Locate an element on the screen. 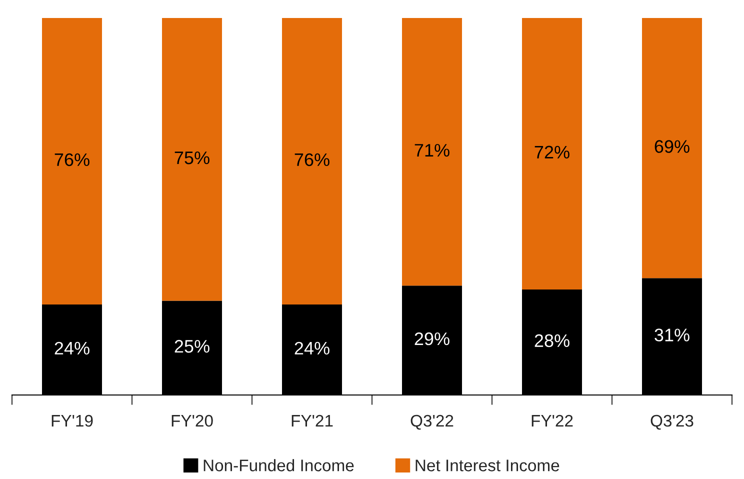 The height and width of the screenshot is (479, 744). data-label: 25% is located at coordinates (192, 346).